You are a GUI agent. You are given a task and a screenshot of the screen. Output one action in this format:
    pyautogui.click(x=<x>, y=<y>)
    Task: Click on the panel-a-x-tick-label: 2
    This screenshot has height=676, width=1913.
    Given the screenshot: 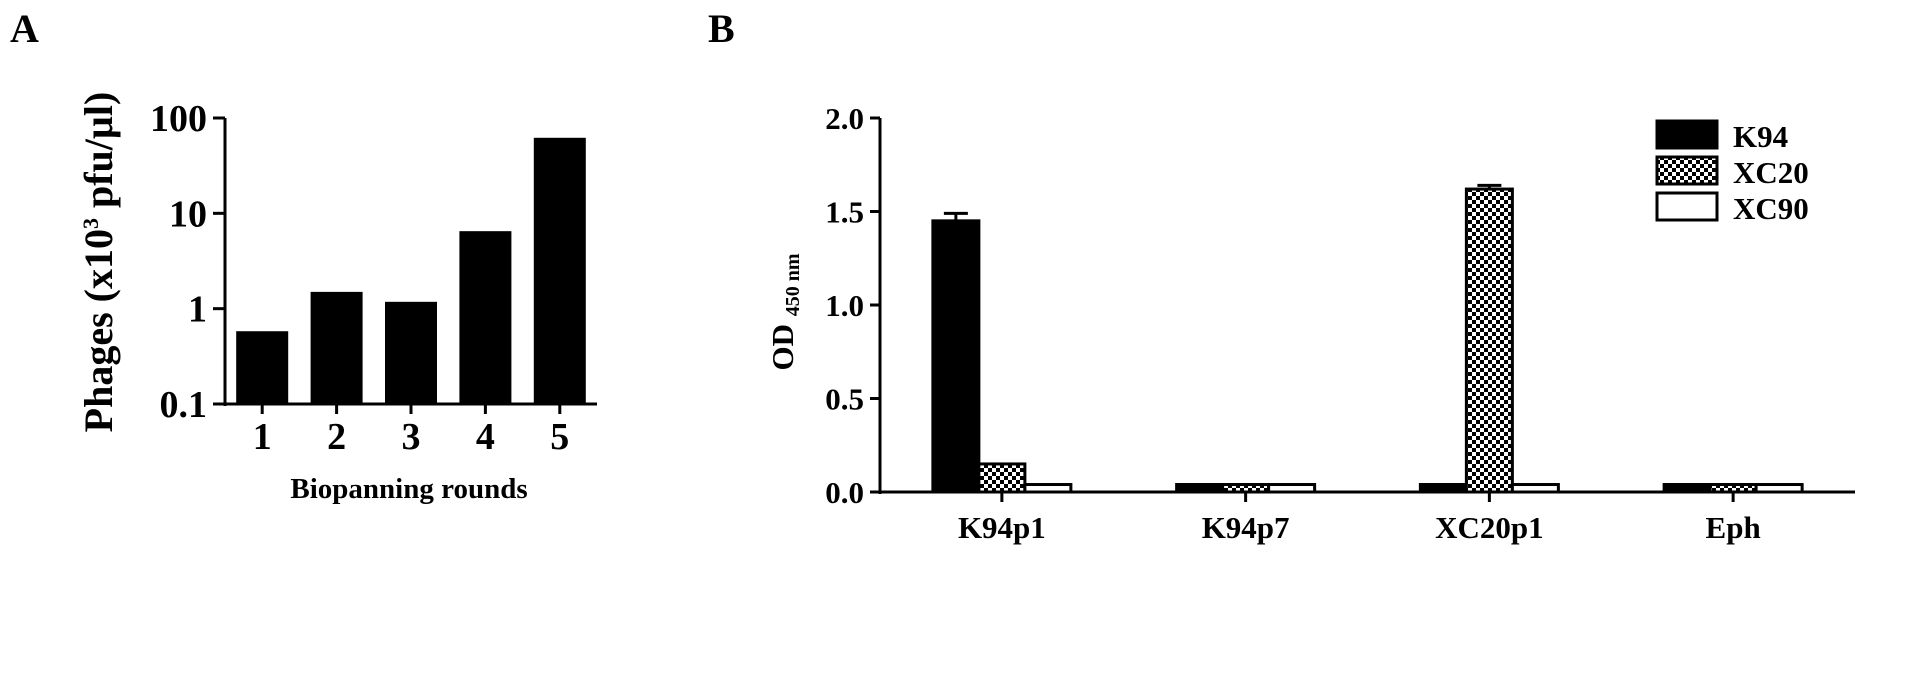 What is the action you would take?
    pyautogui.click(x=336, y=437)
    